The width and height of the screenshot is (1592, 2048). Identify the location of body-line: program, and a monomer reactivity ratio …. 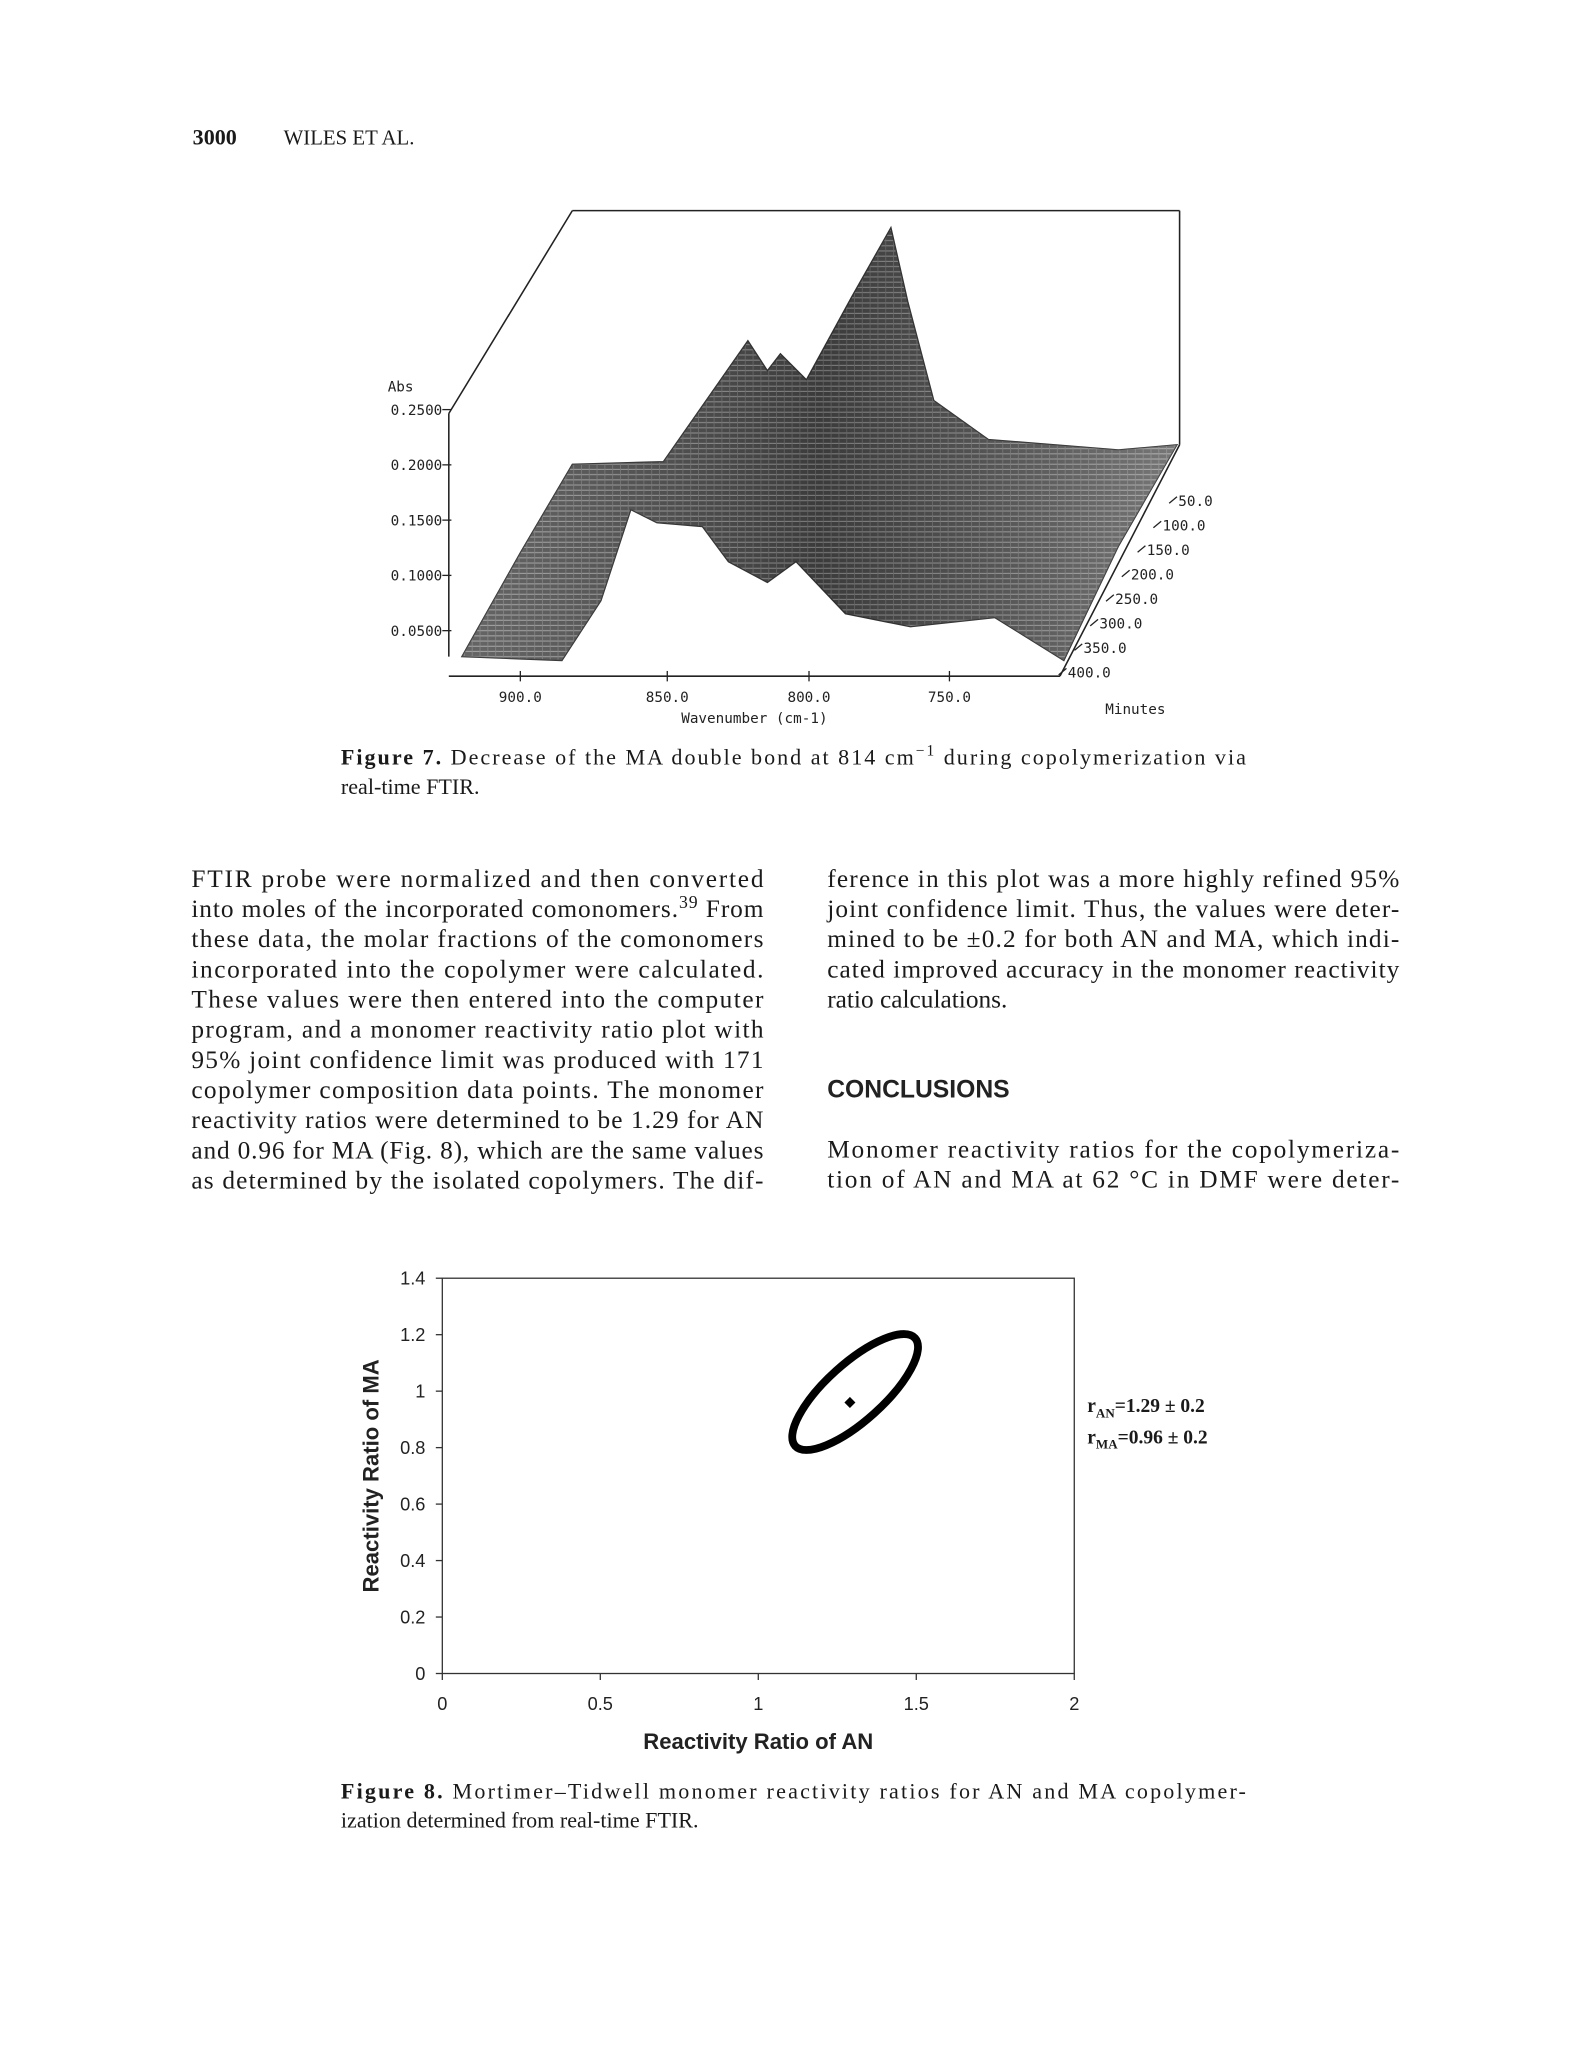
(477, 1030).